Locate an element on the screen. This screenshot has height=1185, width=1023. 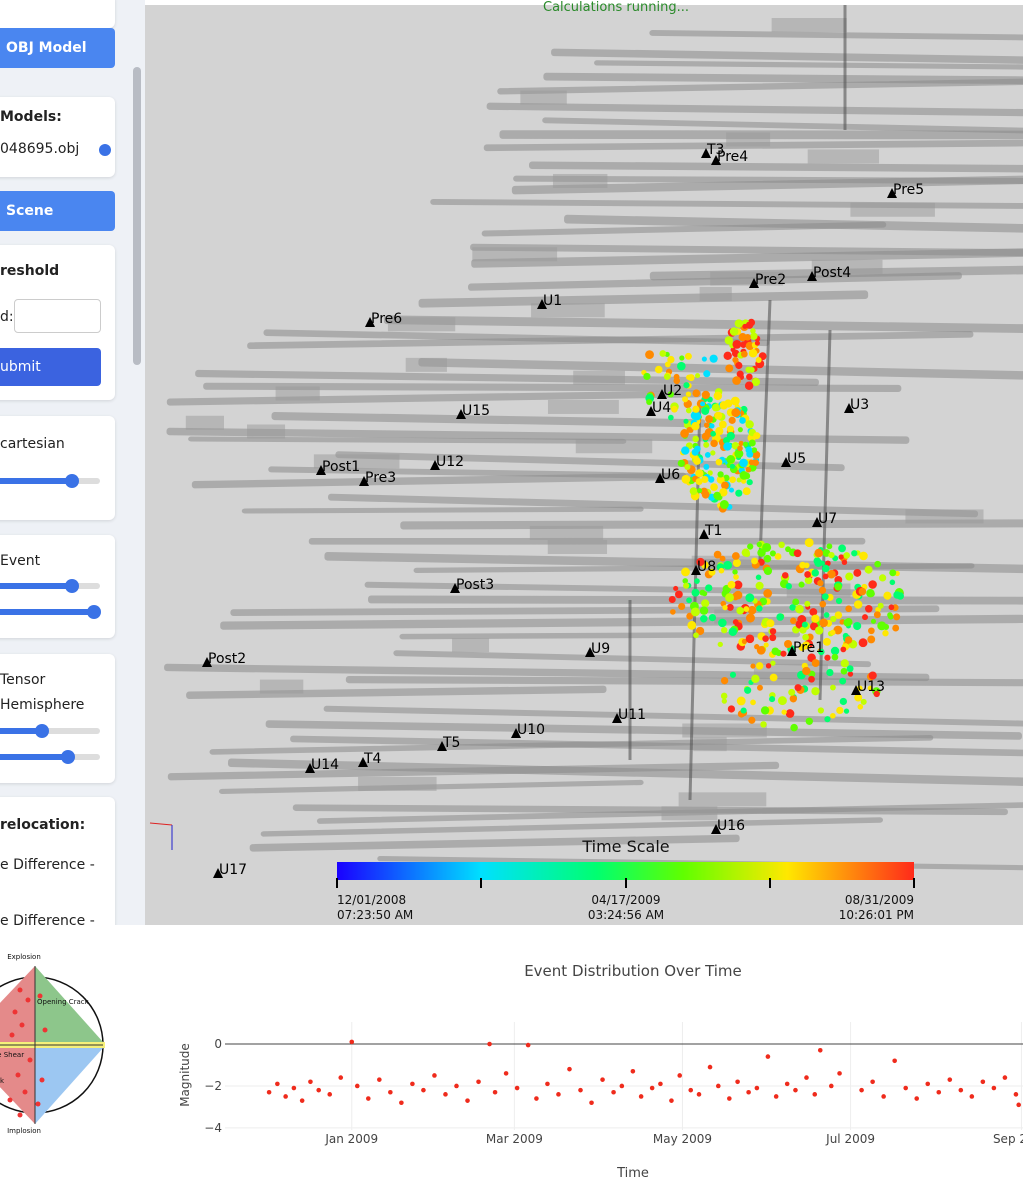
button: OBJ Model is located at coordinates (57, 48).